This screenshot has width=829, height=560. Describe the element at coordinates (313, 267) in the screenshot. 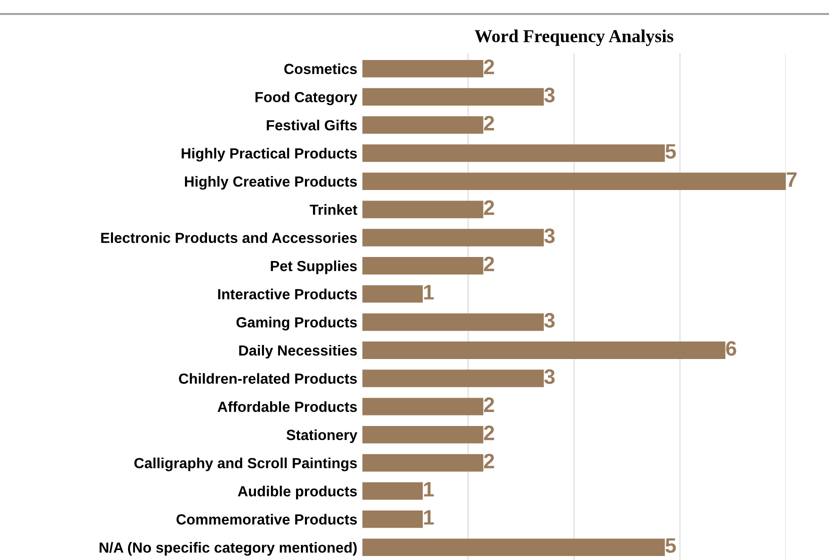

I see `y-tick-label: Pet Supplies` at that location.